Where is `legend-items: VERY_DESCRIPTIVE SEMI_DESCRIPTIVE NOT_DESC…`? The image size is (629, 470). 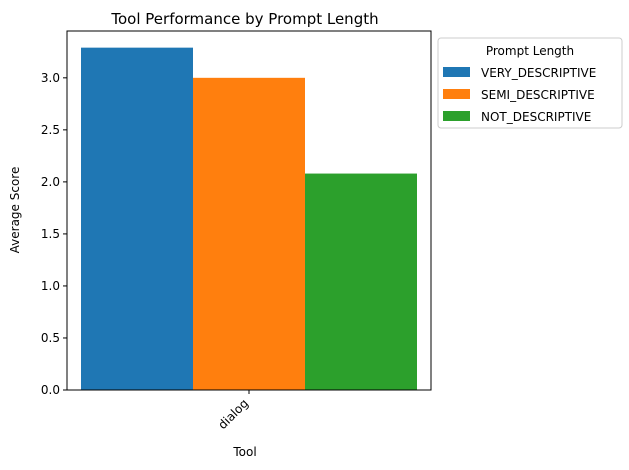
legend-items: VERY_DESCRIPTIVE SEMI_DESCRIPTIVE NOT_DESC… is located at coordinates (519, 95).